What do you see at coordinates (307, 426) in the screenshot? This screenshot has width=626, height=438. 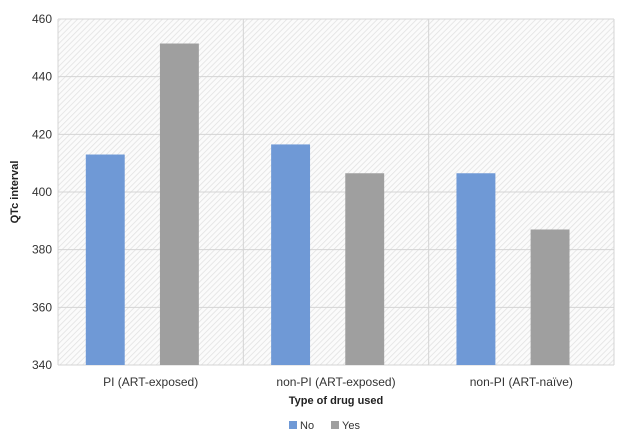 I see `legend-label-no: No` at bounding box center [307, 426].